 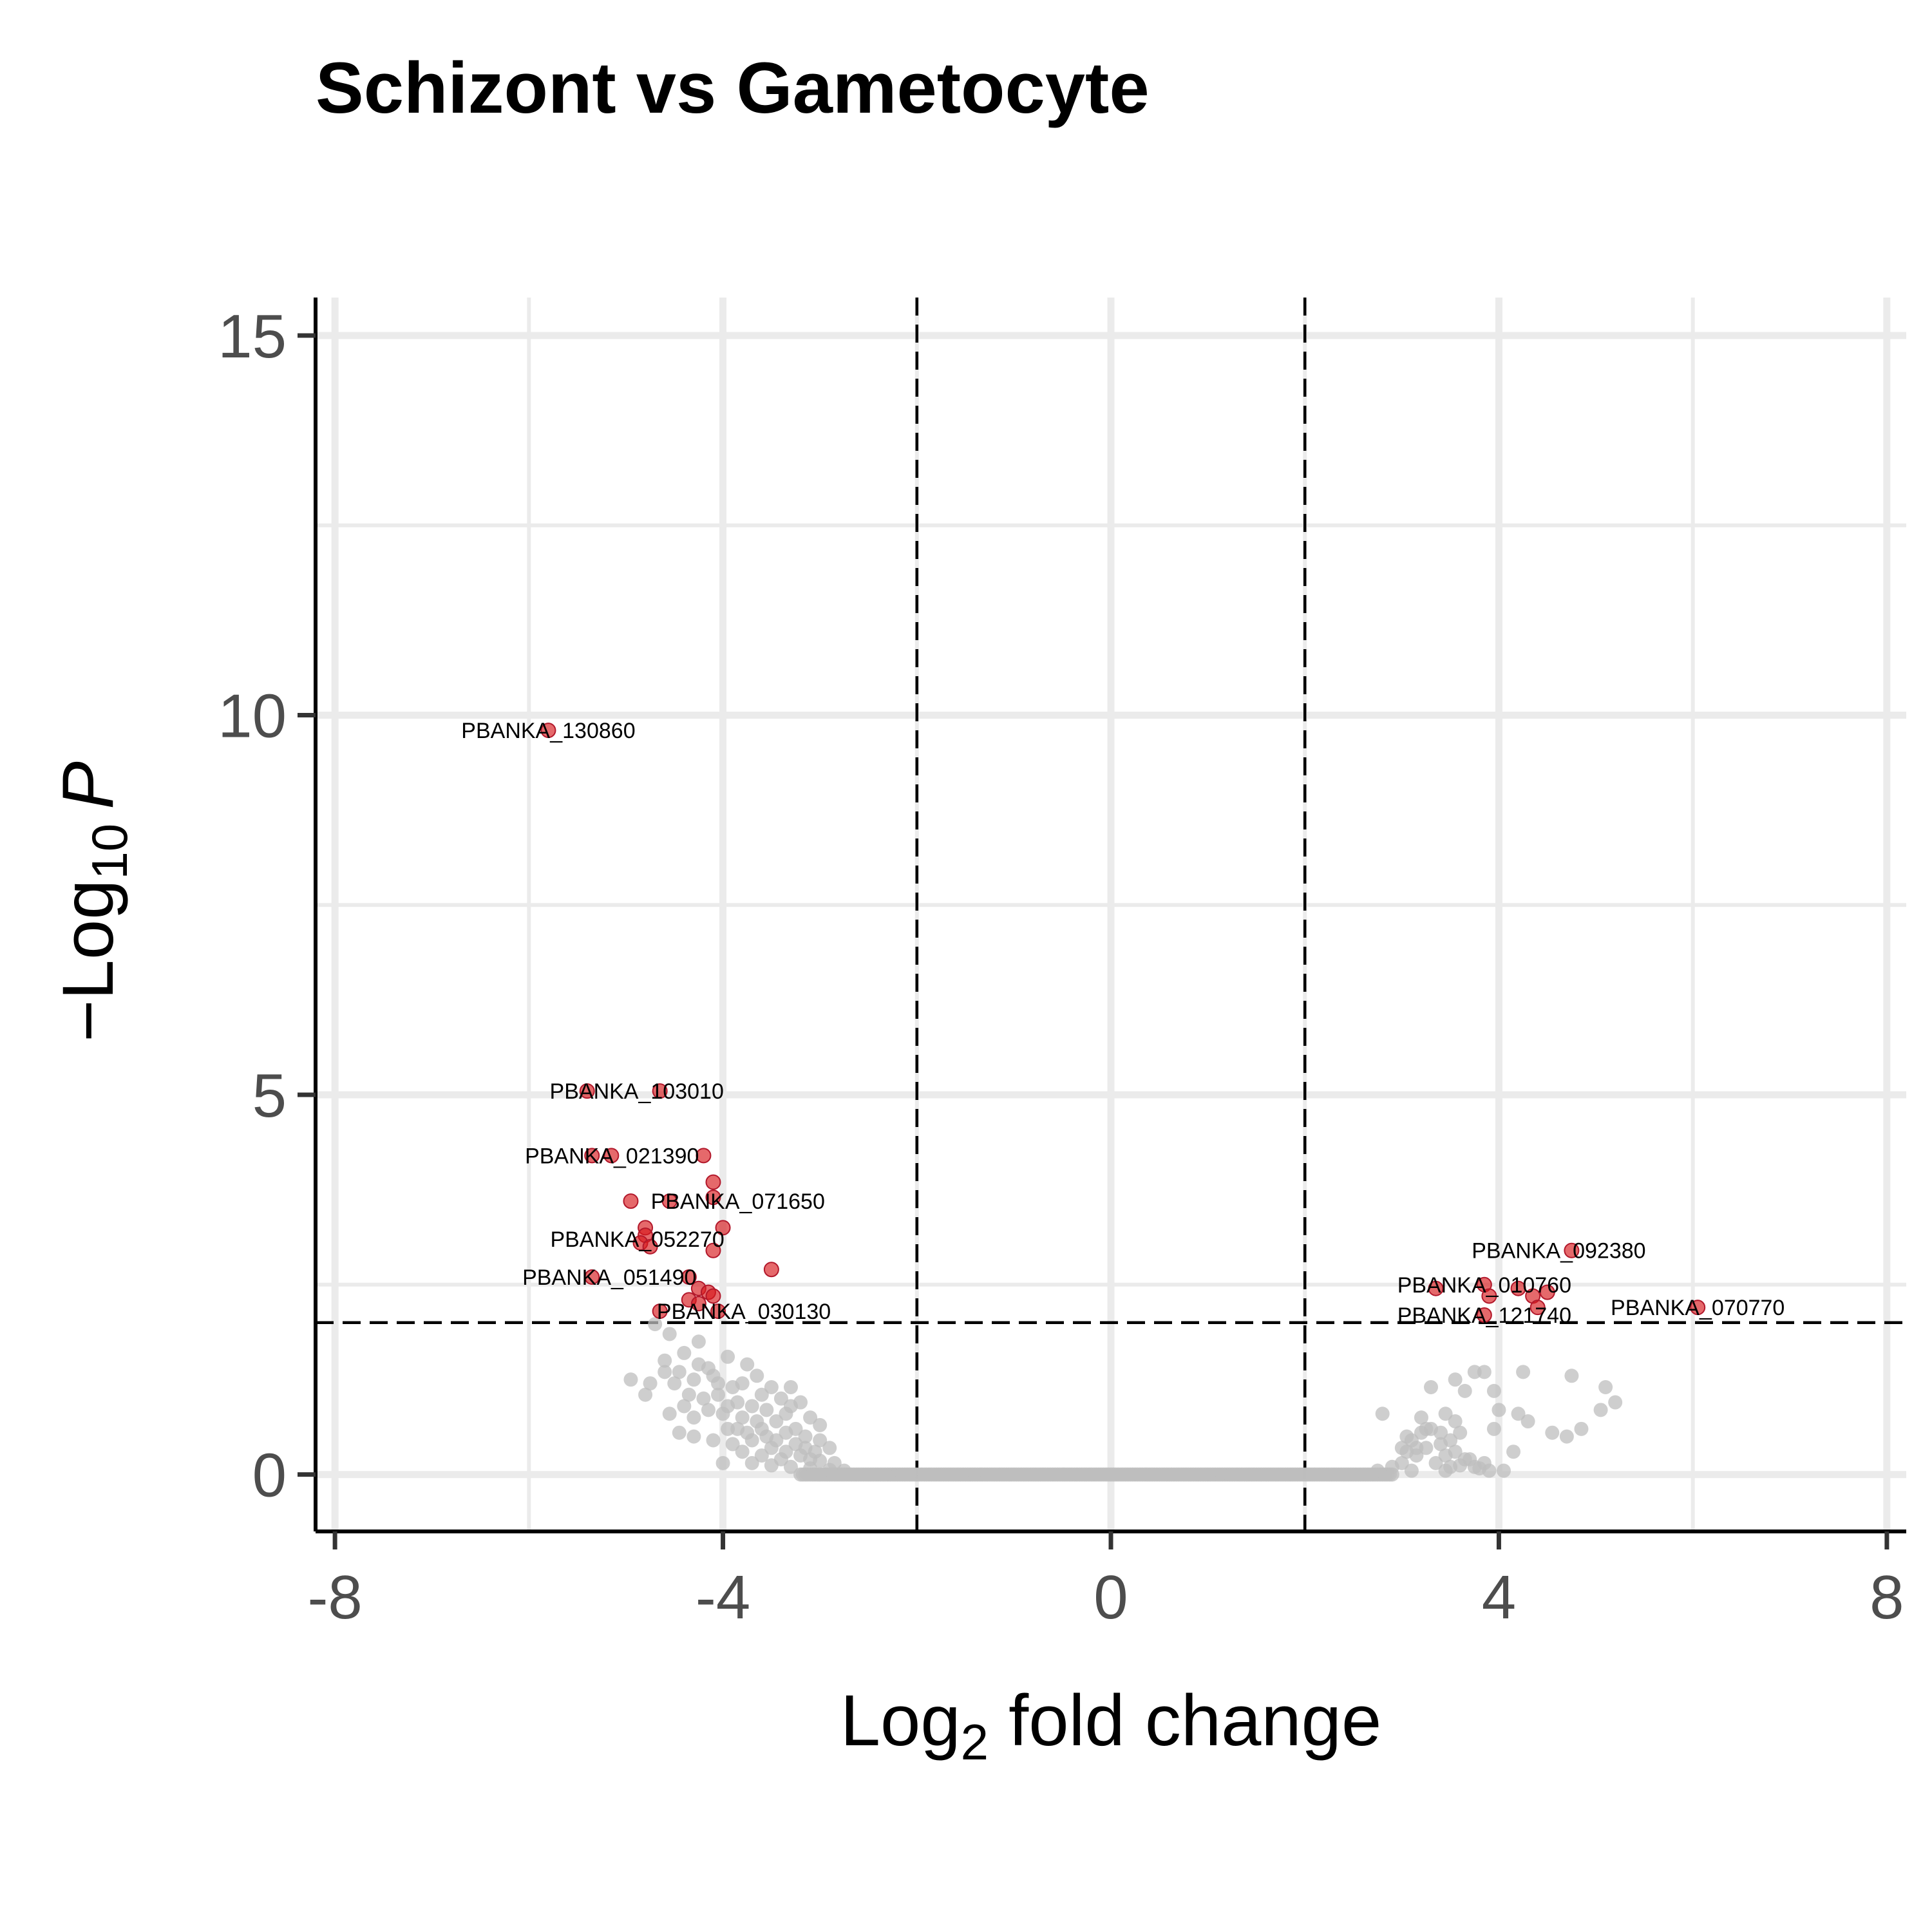 What do you see at coordinates (738, 1201) in the screenshot?
I see `point-label: PBANKA_071650` at bounding box center [738, 1201].